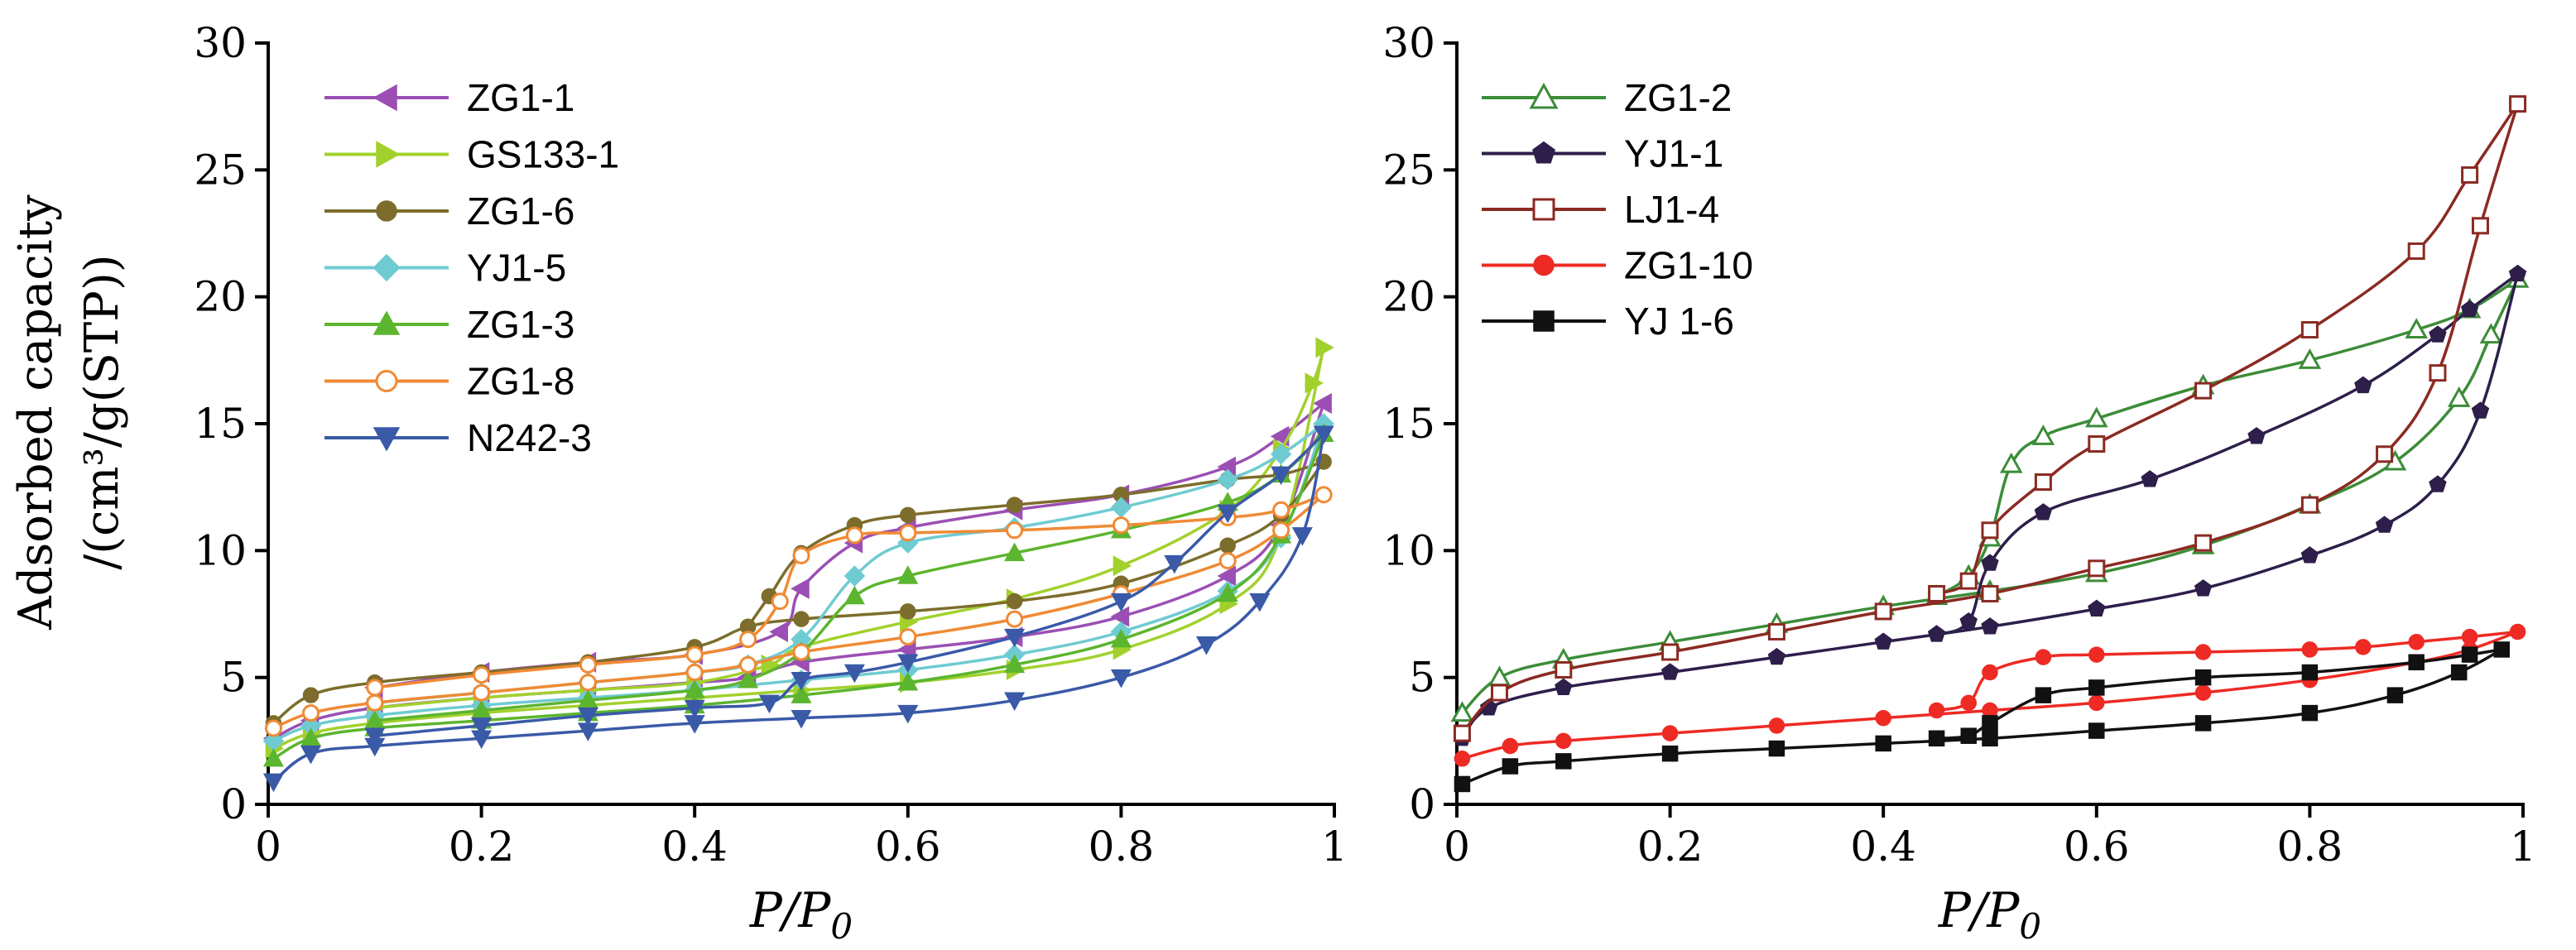  Describe the element at coordinates (1408, 43) in the screenshot. I see `y-tick-label: 30` at that location.